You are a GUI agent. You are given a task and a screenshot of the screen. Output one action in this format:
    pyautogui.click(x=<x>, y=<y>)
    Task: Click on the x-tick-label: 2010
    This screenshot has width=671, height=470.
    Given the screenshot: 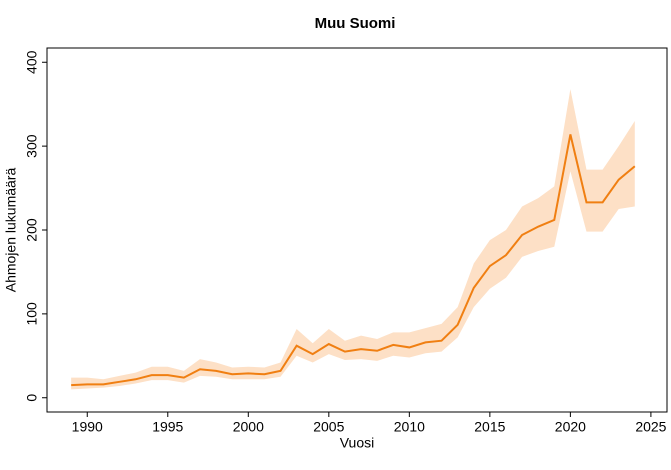 What is the action you would take?
    pyautogui.click(x=409, y=427)
    